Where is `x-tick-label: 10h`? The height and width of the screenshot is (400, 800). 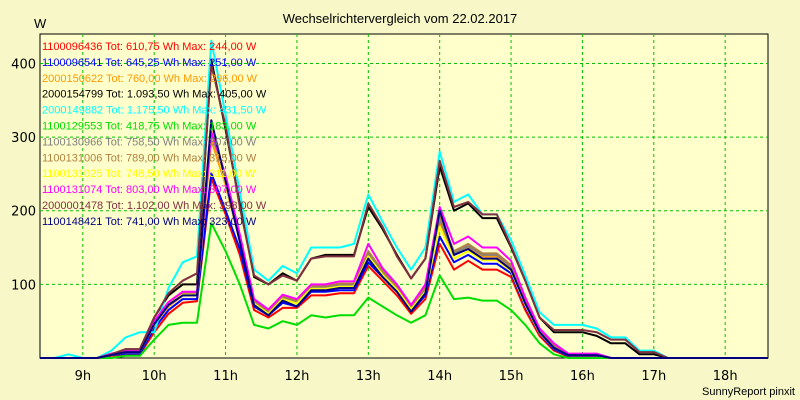 x-tick-label: 10h is located at coordinates (154, 376).